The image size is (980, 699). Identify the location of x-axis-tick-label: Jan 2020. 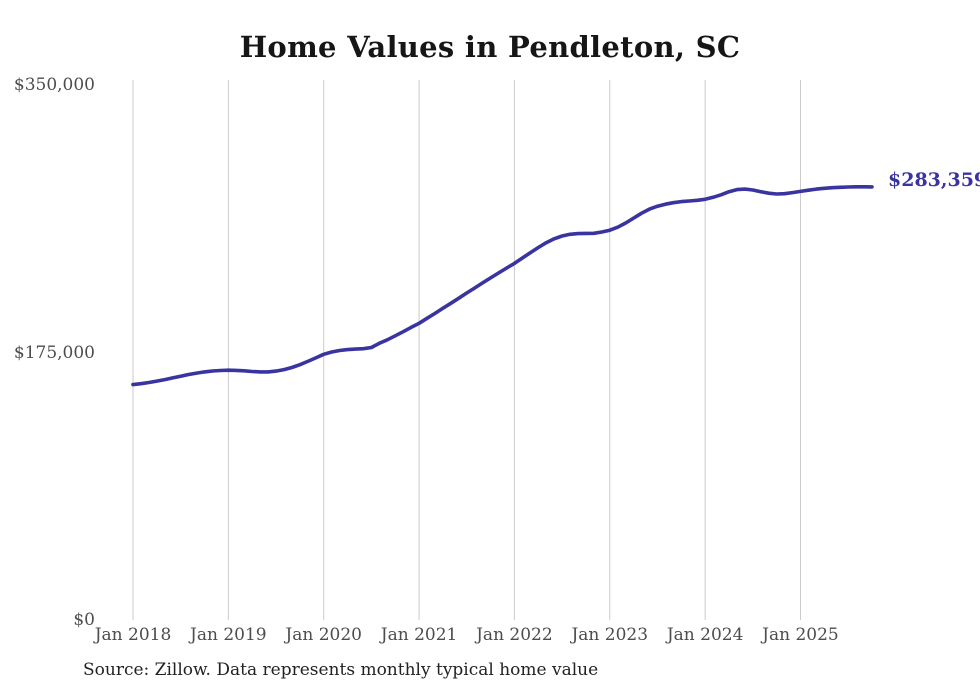
(323, 635).